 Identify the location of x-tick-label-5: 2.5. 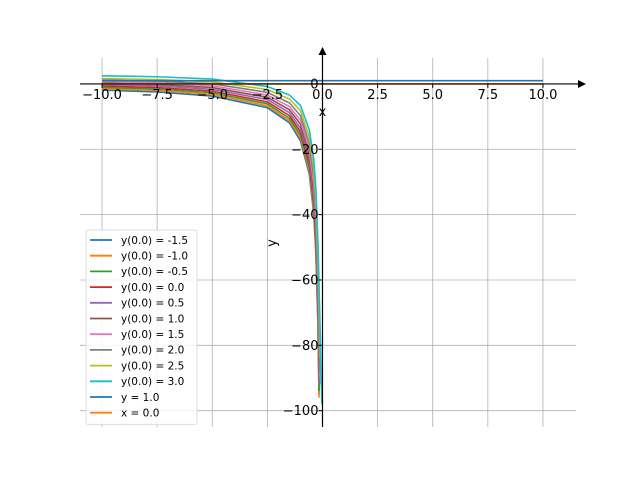
(377, 95).